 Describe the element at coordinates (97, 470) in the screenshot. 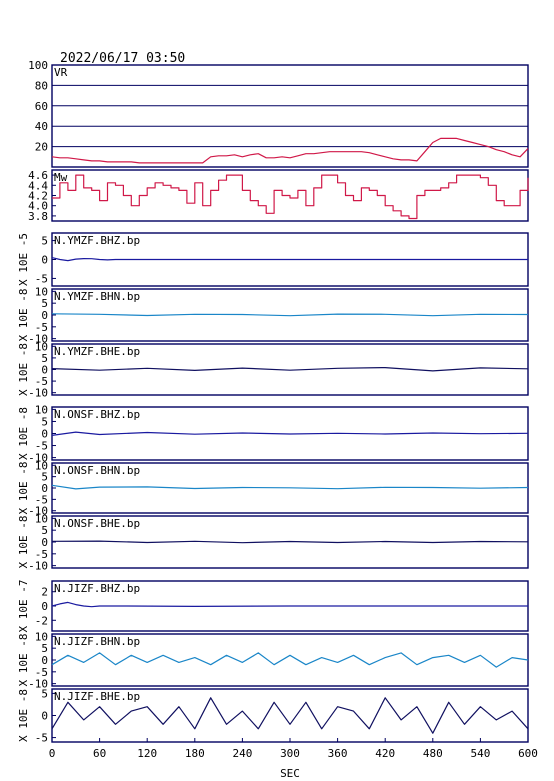

I see `panel-label: N.ONSF.BHN.bp` at that location.